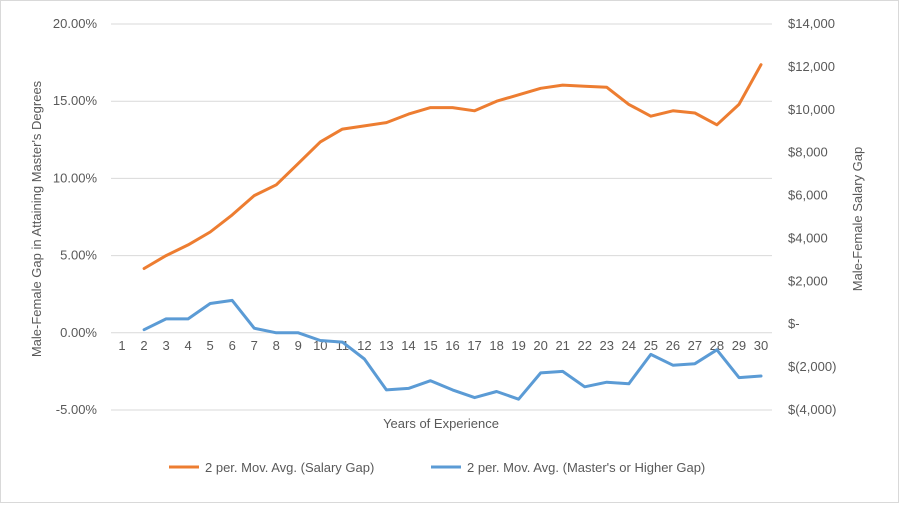 This screenshot has height=507, width=899. Describe the element at coordinates (298, 345) in the screenshot. I see `x-tick-label: 9` at that location.